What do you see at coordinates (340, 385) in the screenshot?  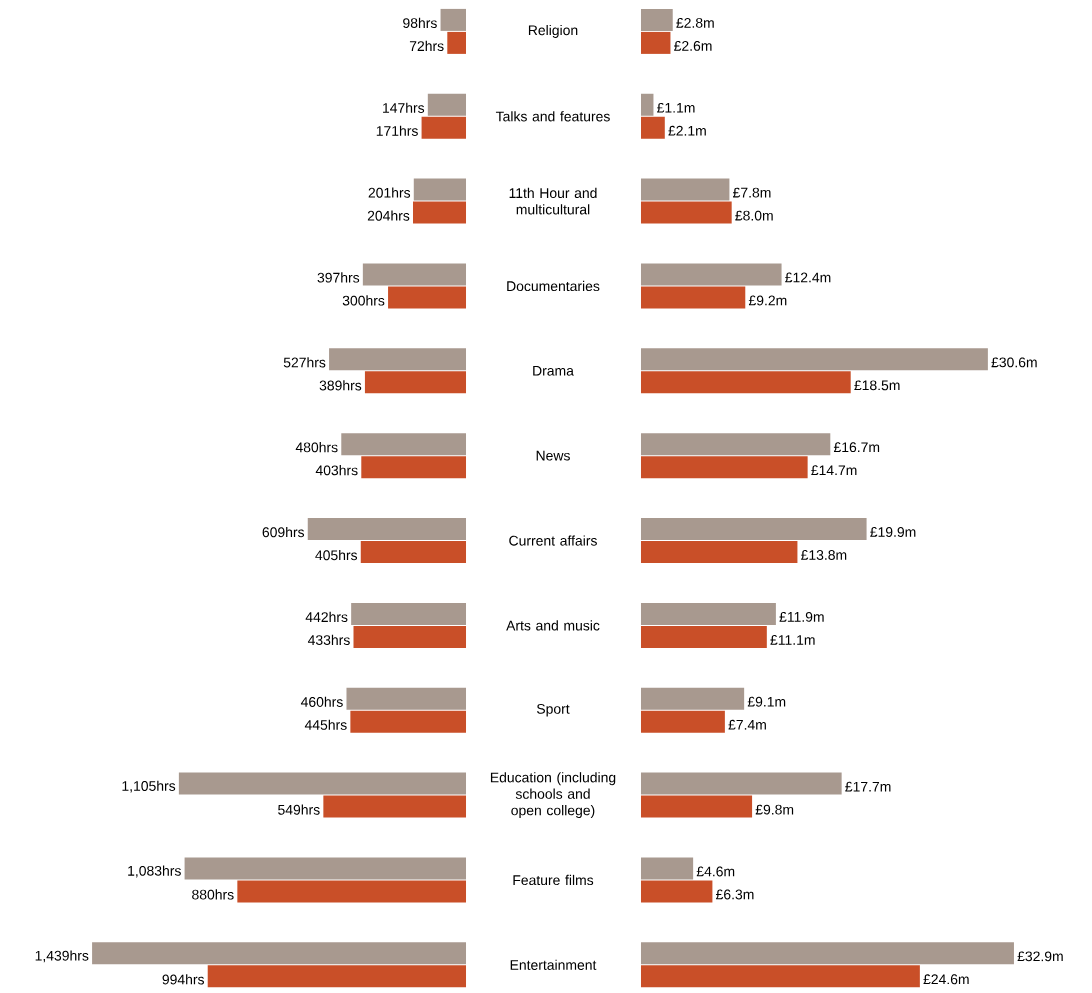 I see `data-label: 389hrs` at bounding box center [340, 385].